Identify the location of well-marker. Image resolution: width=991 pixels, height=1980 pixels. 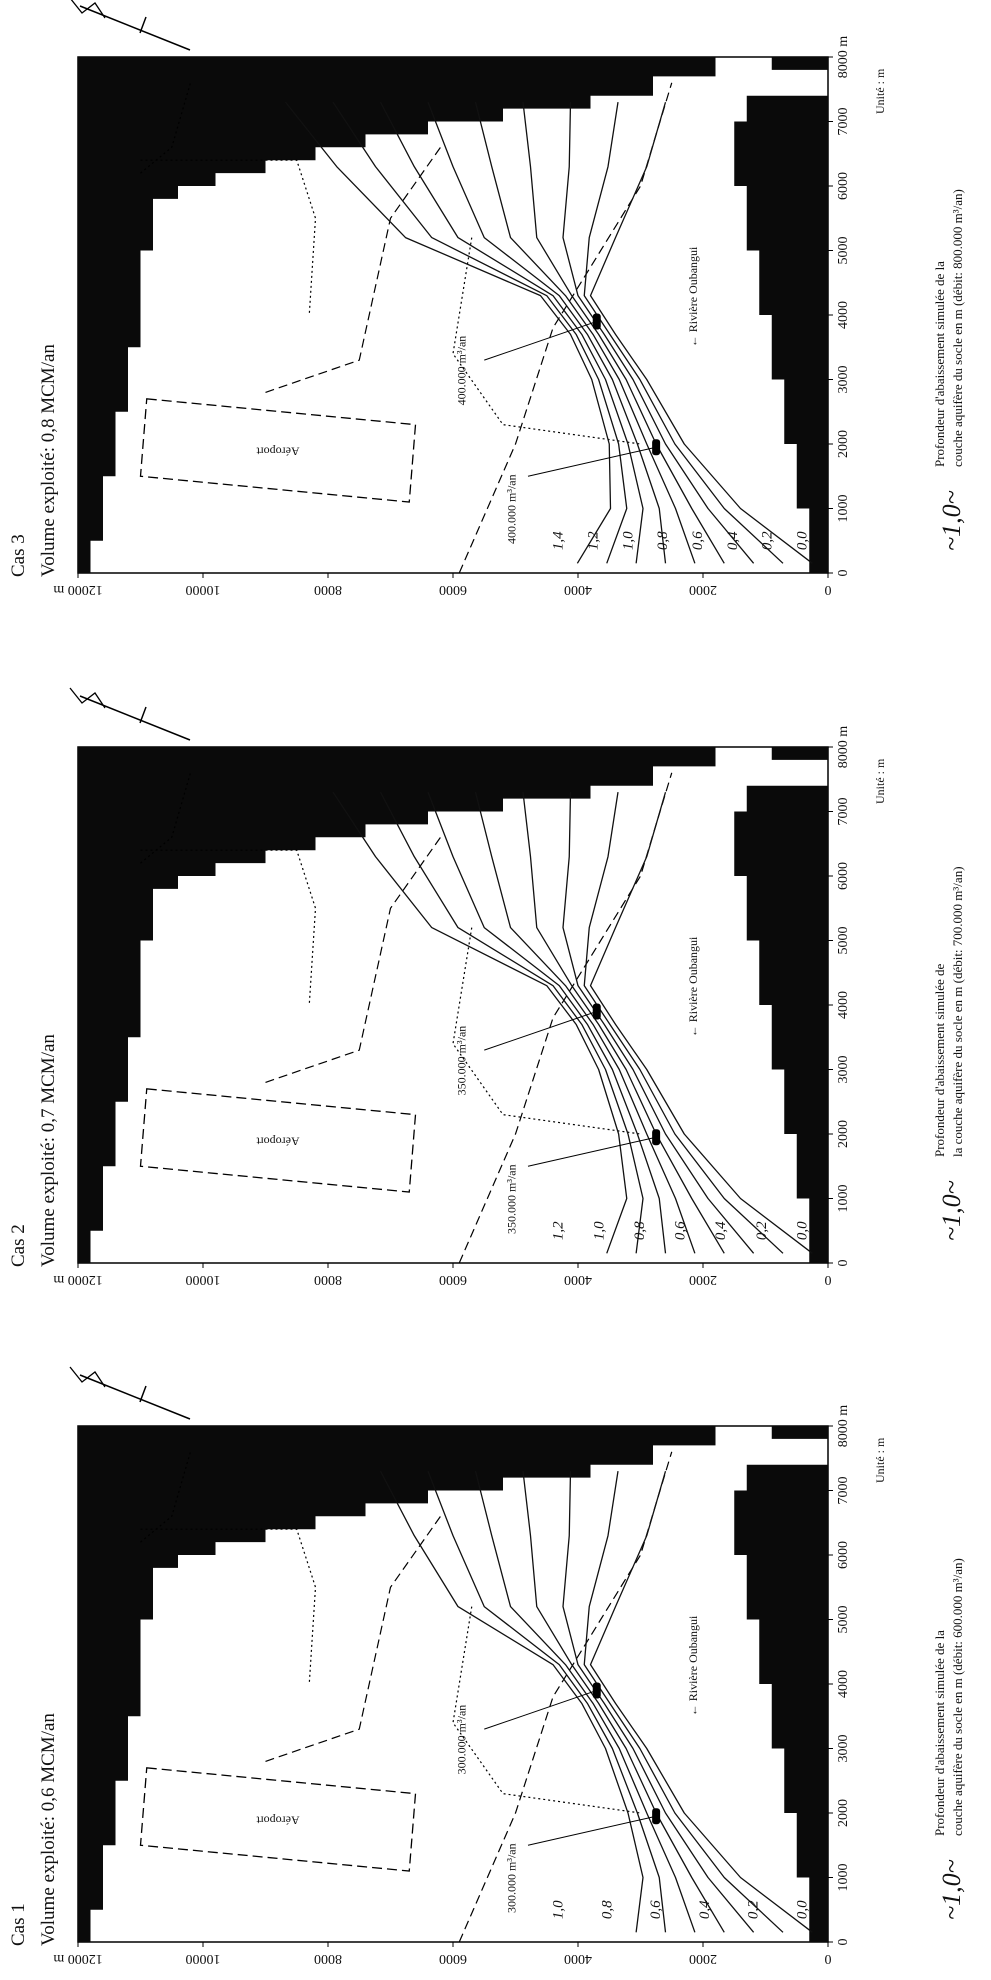
(656, 1816).